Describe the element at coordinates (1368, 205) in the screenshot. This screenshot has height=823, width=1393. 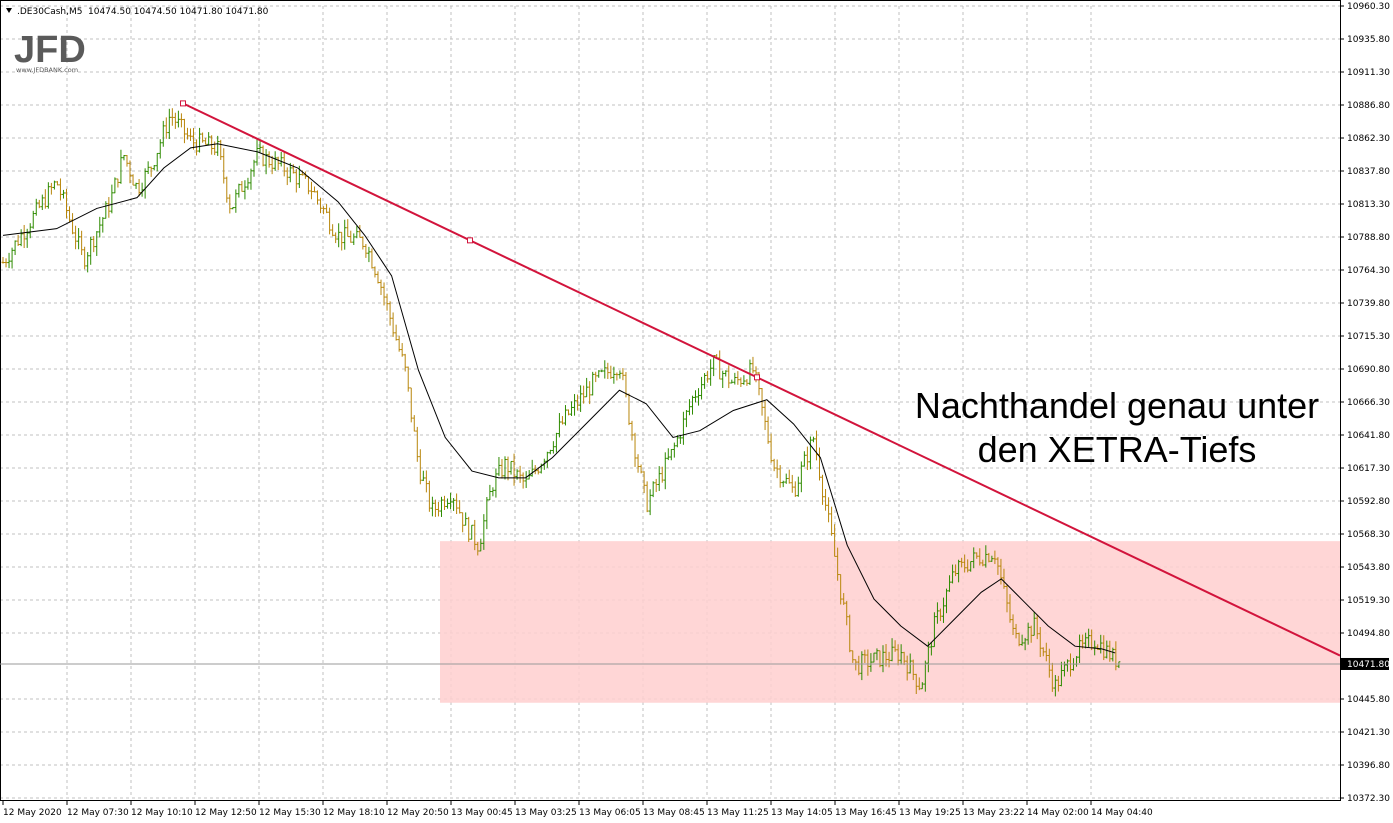
I see `y-tick-label: 10813.30` at that location.